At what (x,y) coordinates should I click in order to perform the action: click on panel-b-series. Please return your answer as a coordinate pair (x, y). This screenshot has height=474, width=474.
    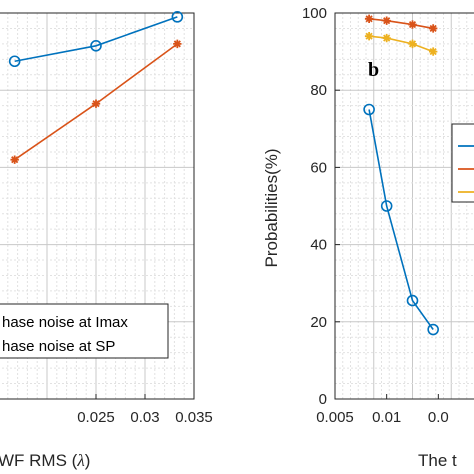
    Looking at the image, I should click on (401, 175).